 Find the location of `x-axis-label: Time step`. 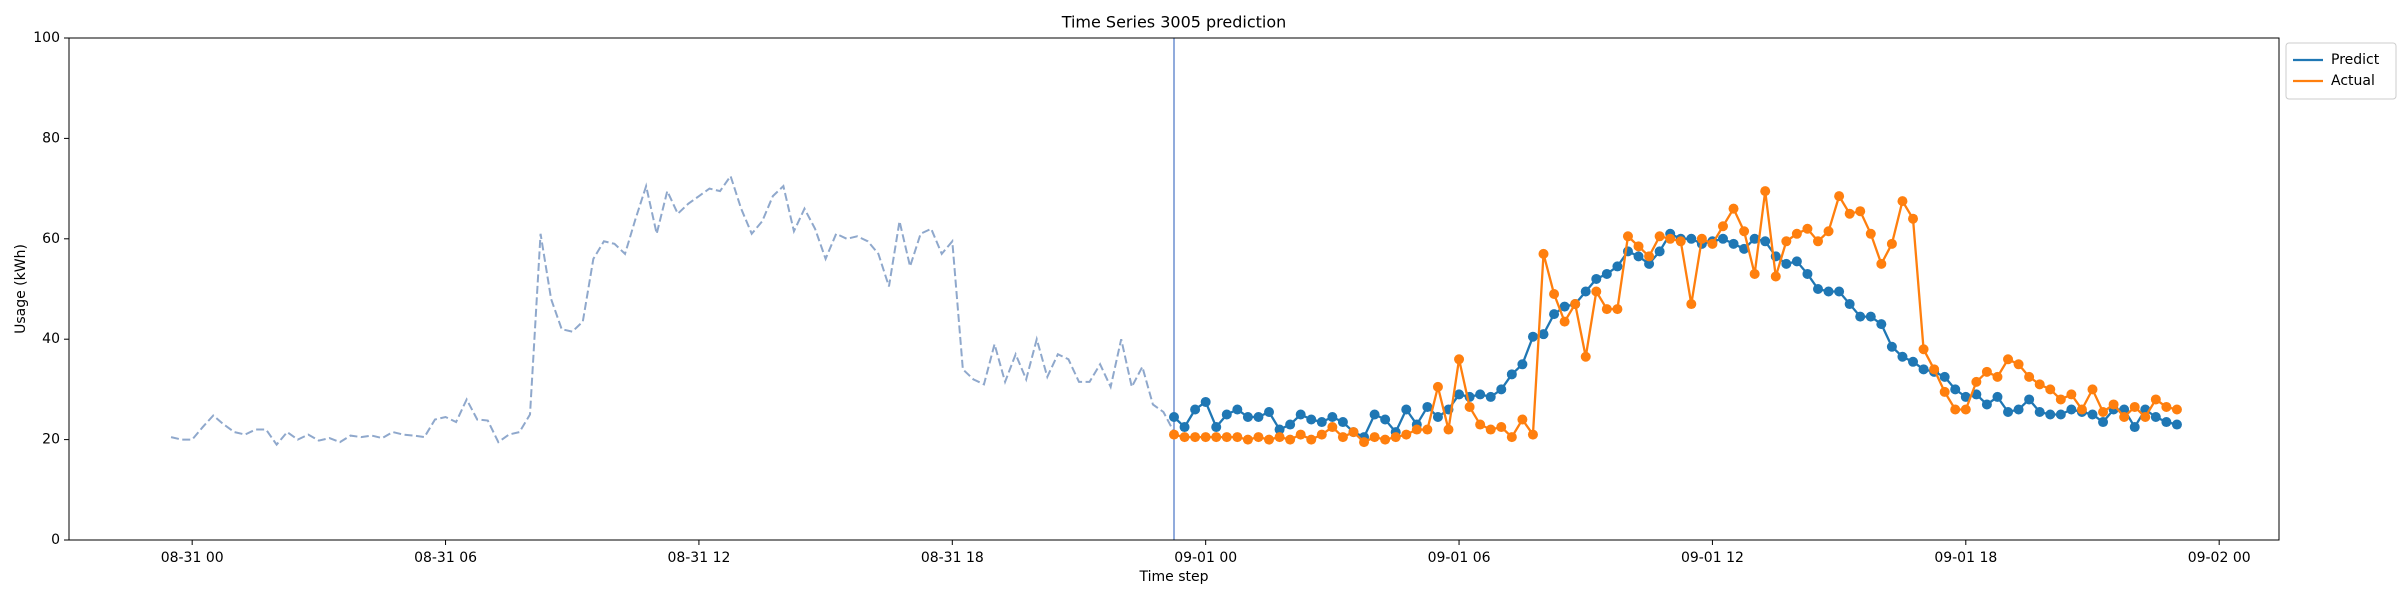

x-axis-label: Time step is located at coordinates (1174, 577).